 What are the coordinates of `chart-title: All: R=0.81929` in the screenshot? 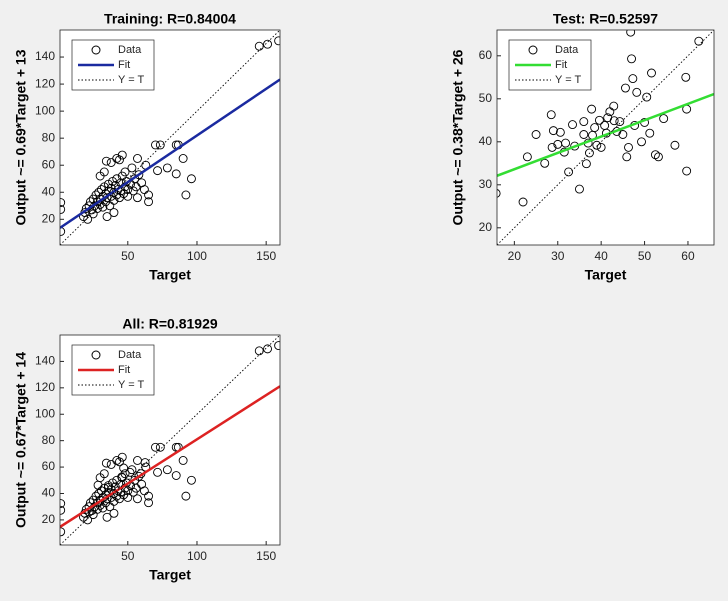 It's located at (170, 324).